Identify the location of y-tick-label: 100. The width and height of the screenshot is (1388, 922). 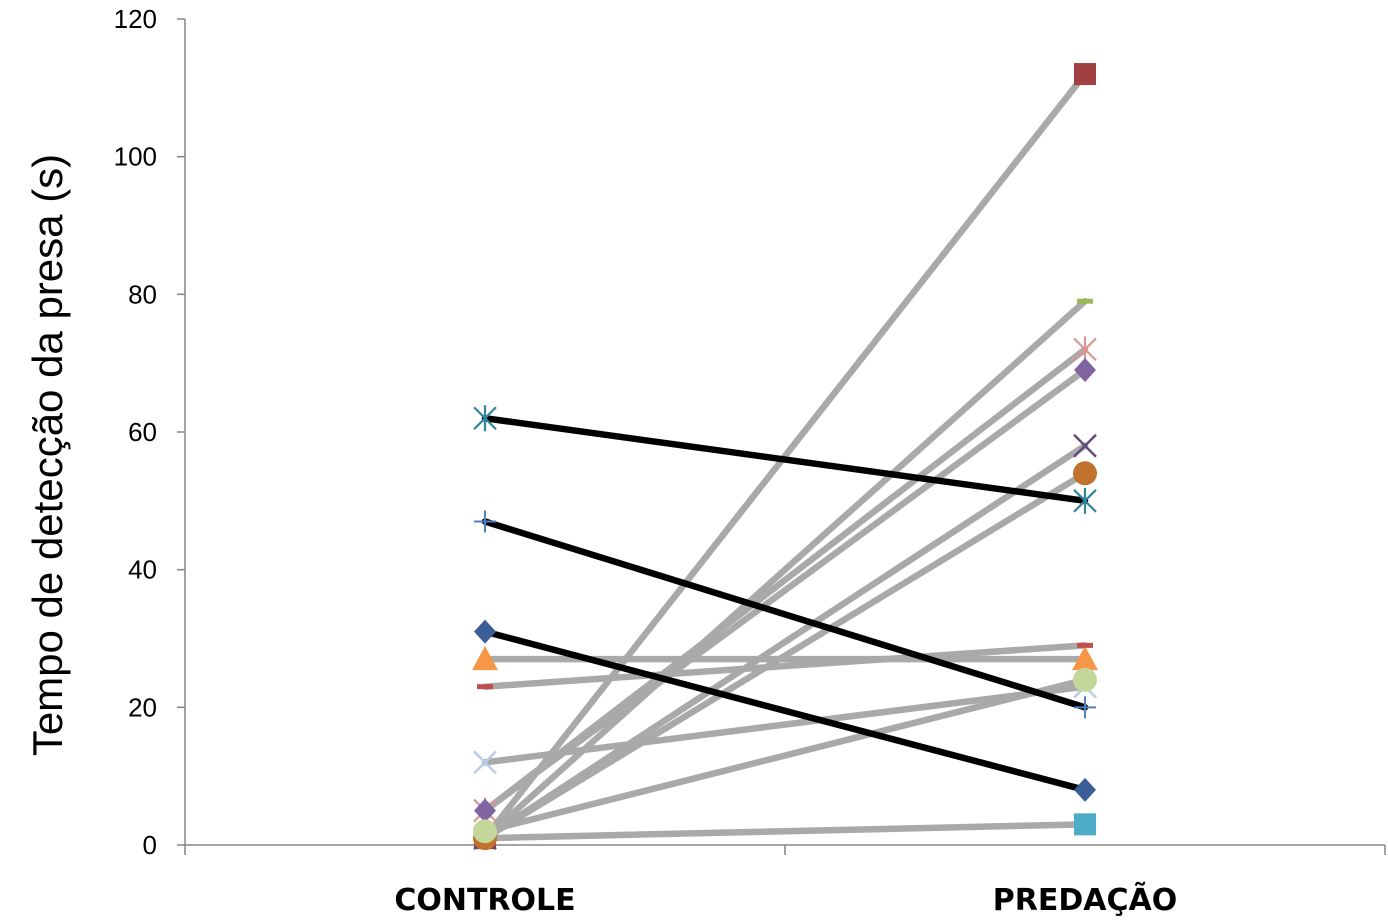
(135, 157).